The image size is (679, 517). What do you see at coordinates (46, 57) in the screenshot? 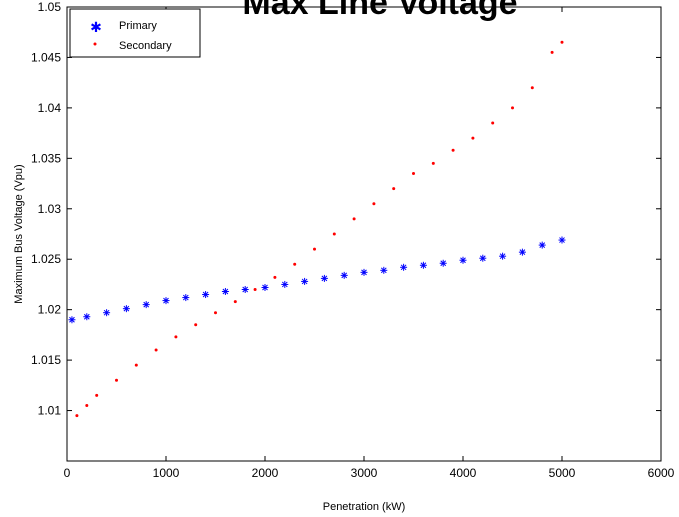
I see `y-tick-label: 1.045` at bounding box center [46, 57].